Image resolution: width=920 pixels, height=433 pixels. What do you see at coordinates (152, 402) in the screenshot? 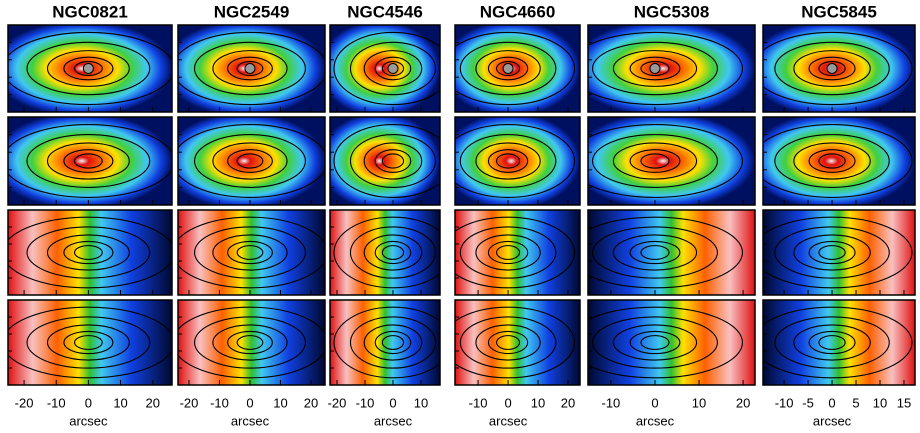
I see `x-tick-label: 20` at bounding box center [152, 402].